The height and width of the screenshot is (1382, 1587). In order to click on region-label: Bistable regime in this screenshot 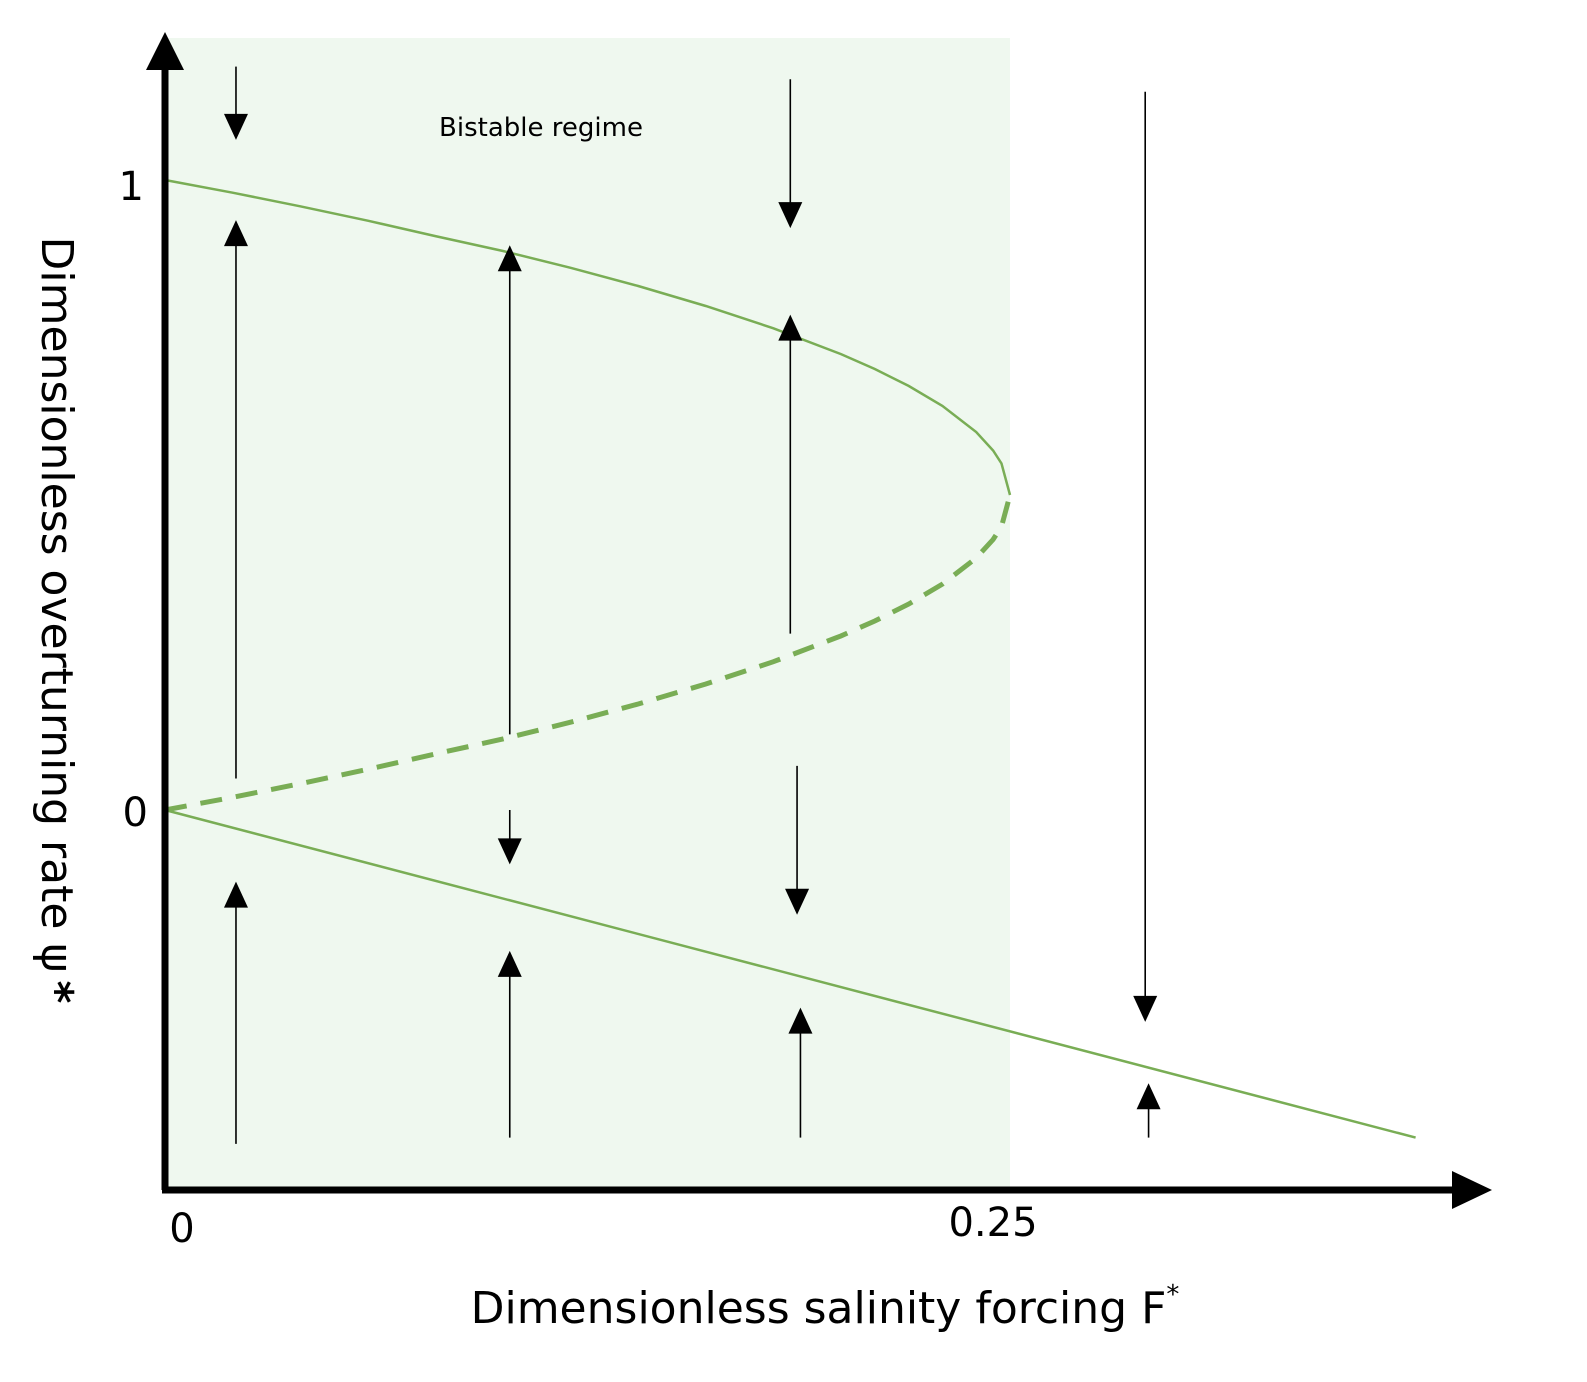, I will do `click(541, 128)`.